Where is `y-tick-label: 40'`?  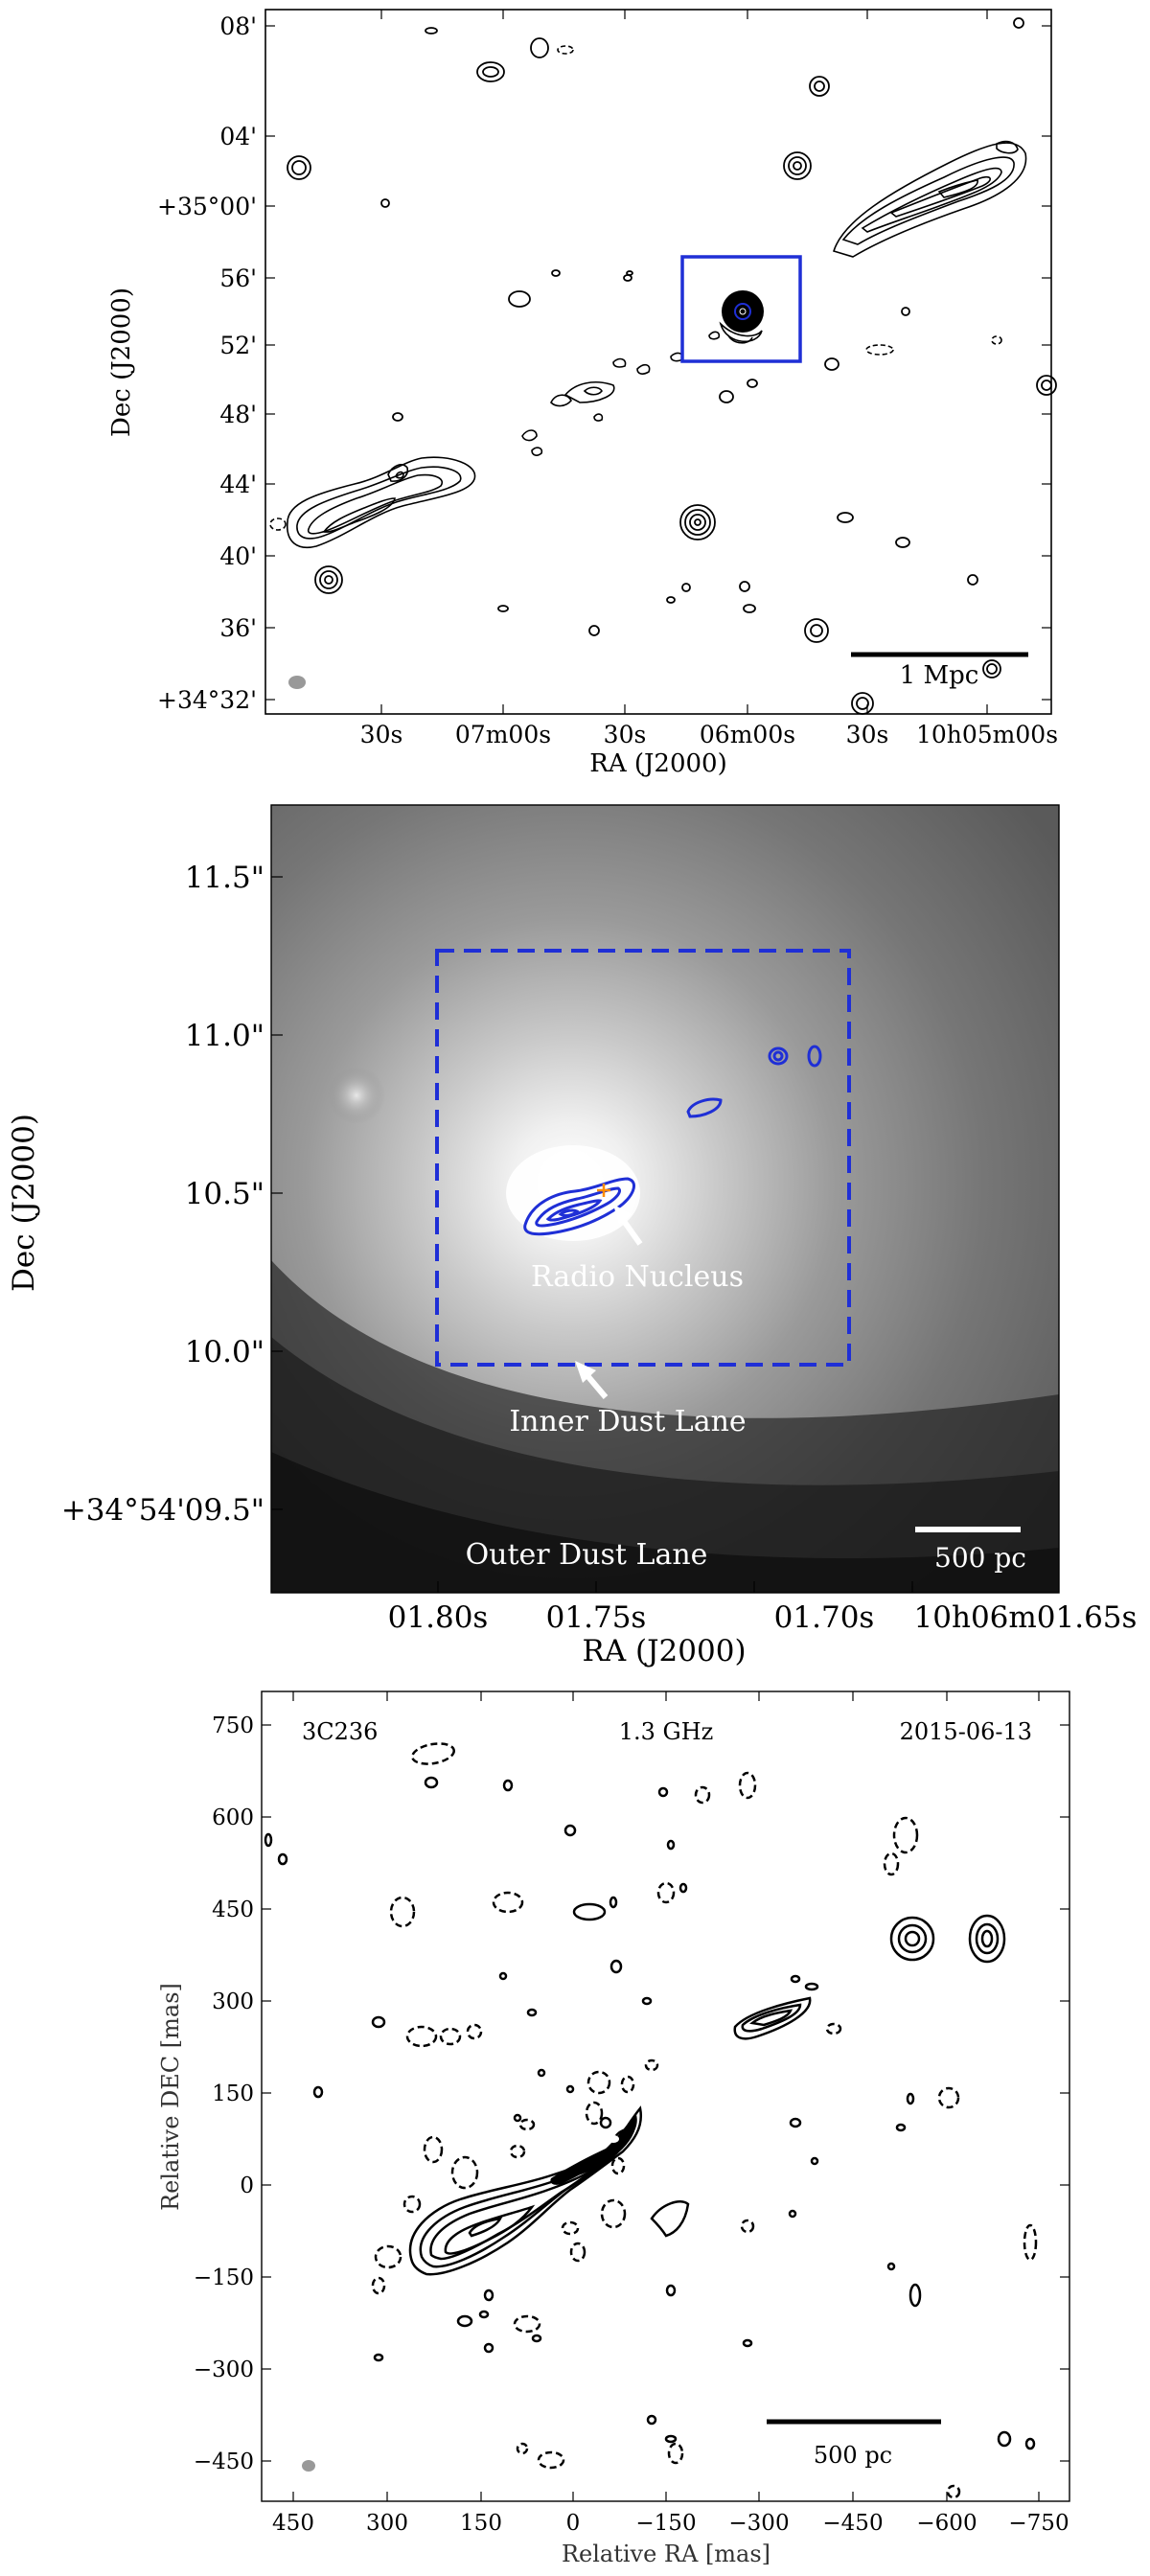 y-tick-label: 40' is located at coordinates (238, 556).